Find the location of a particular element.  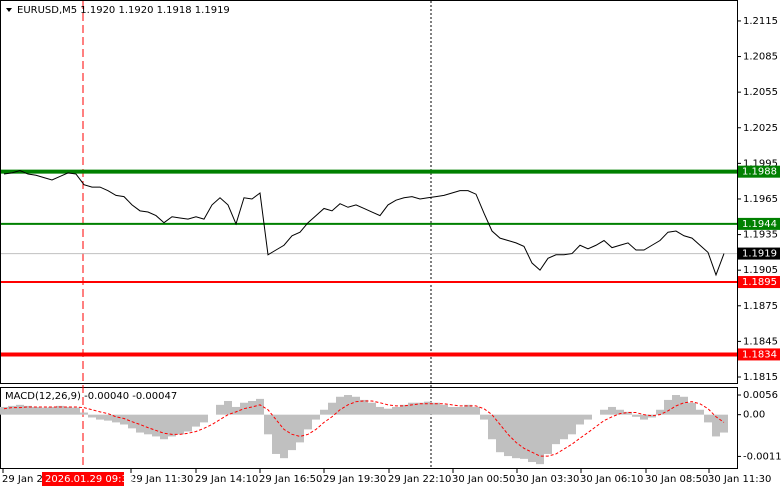

cursor-tag is located at coordinates (83, 479).